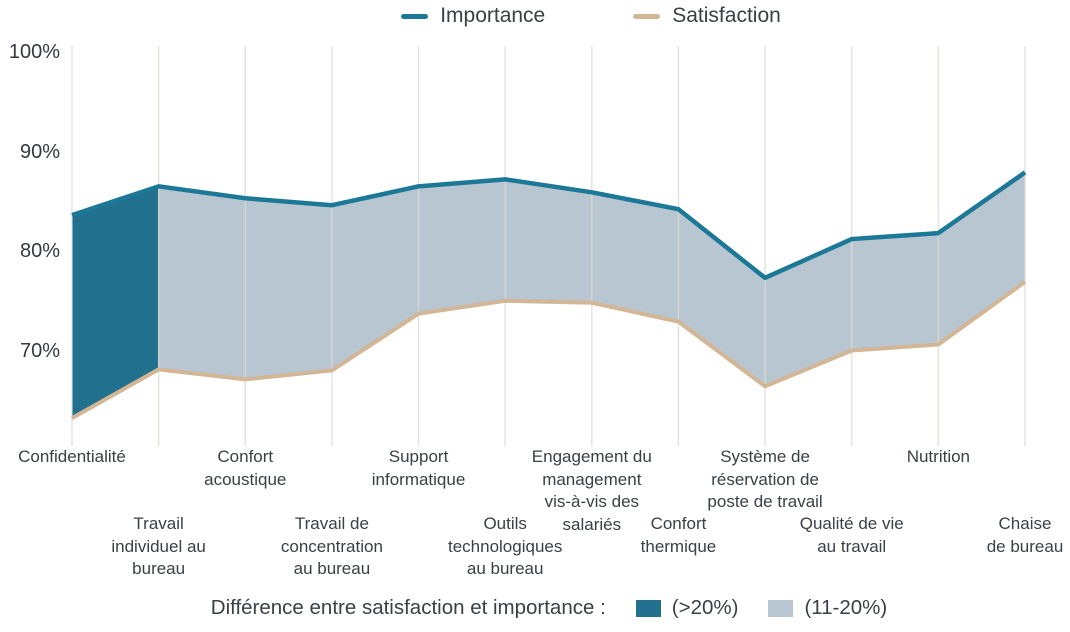 This screenshot has height=632, width=1070. What do you see at coordinates (245, 468) in the screenshot?
I see `x-category-label-2: Confort acoustique` at bounding box center [245, 468].